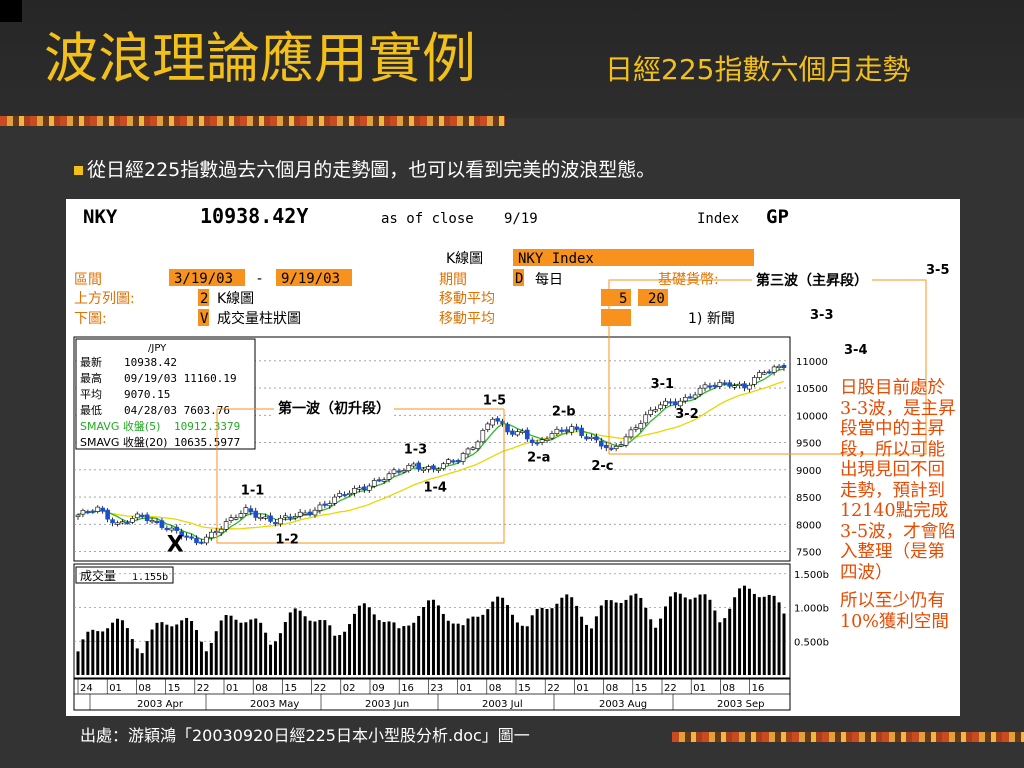 This screenshot has width=1024, height=768. I want to click on wave-label: X, so click(175, 545).